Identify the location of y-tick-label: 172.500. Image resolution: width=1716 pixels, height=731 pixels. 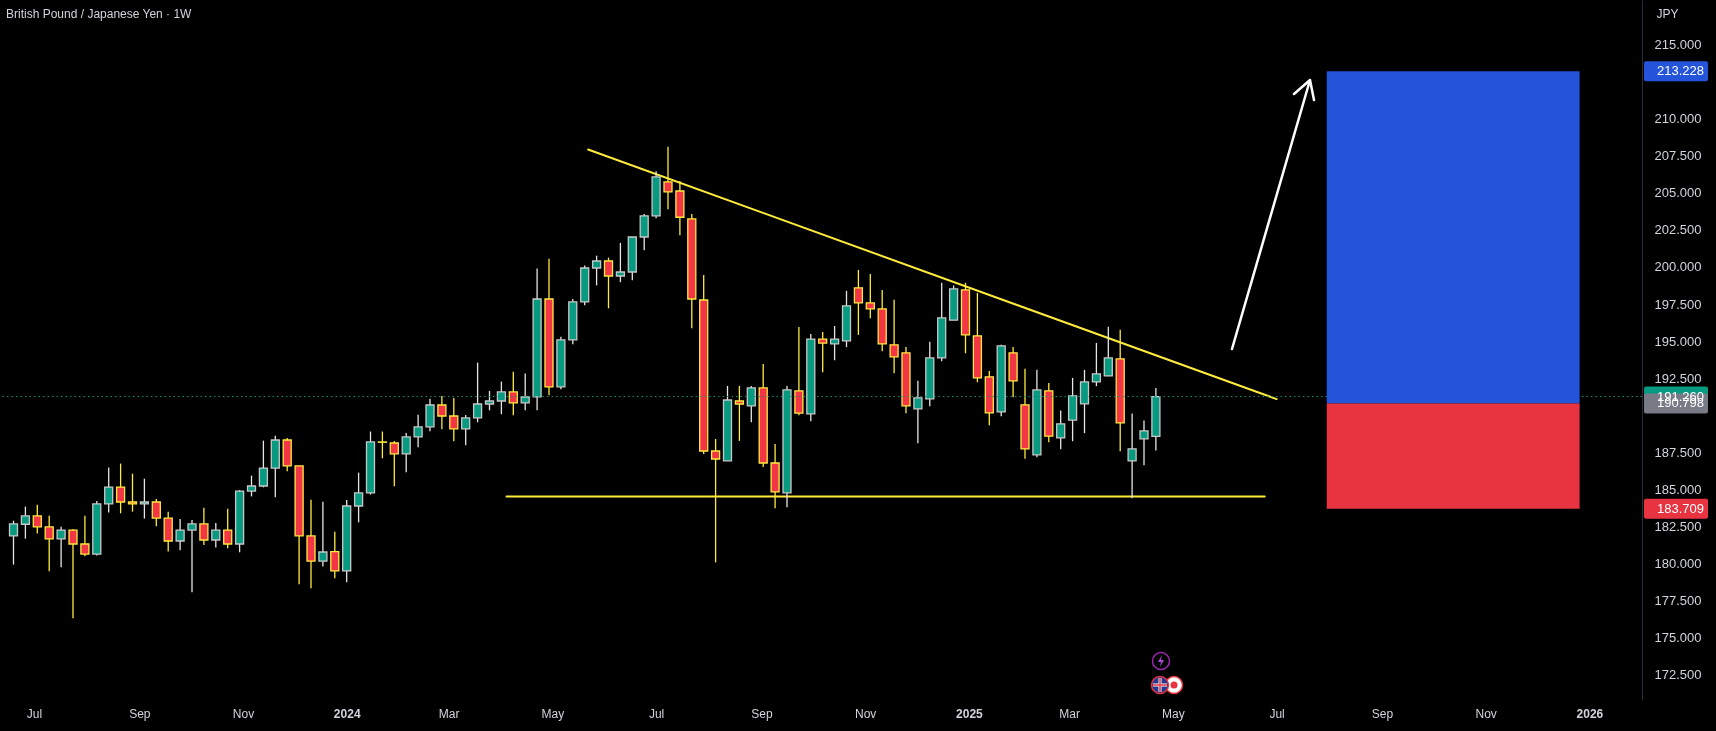
(1678, 675).